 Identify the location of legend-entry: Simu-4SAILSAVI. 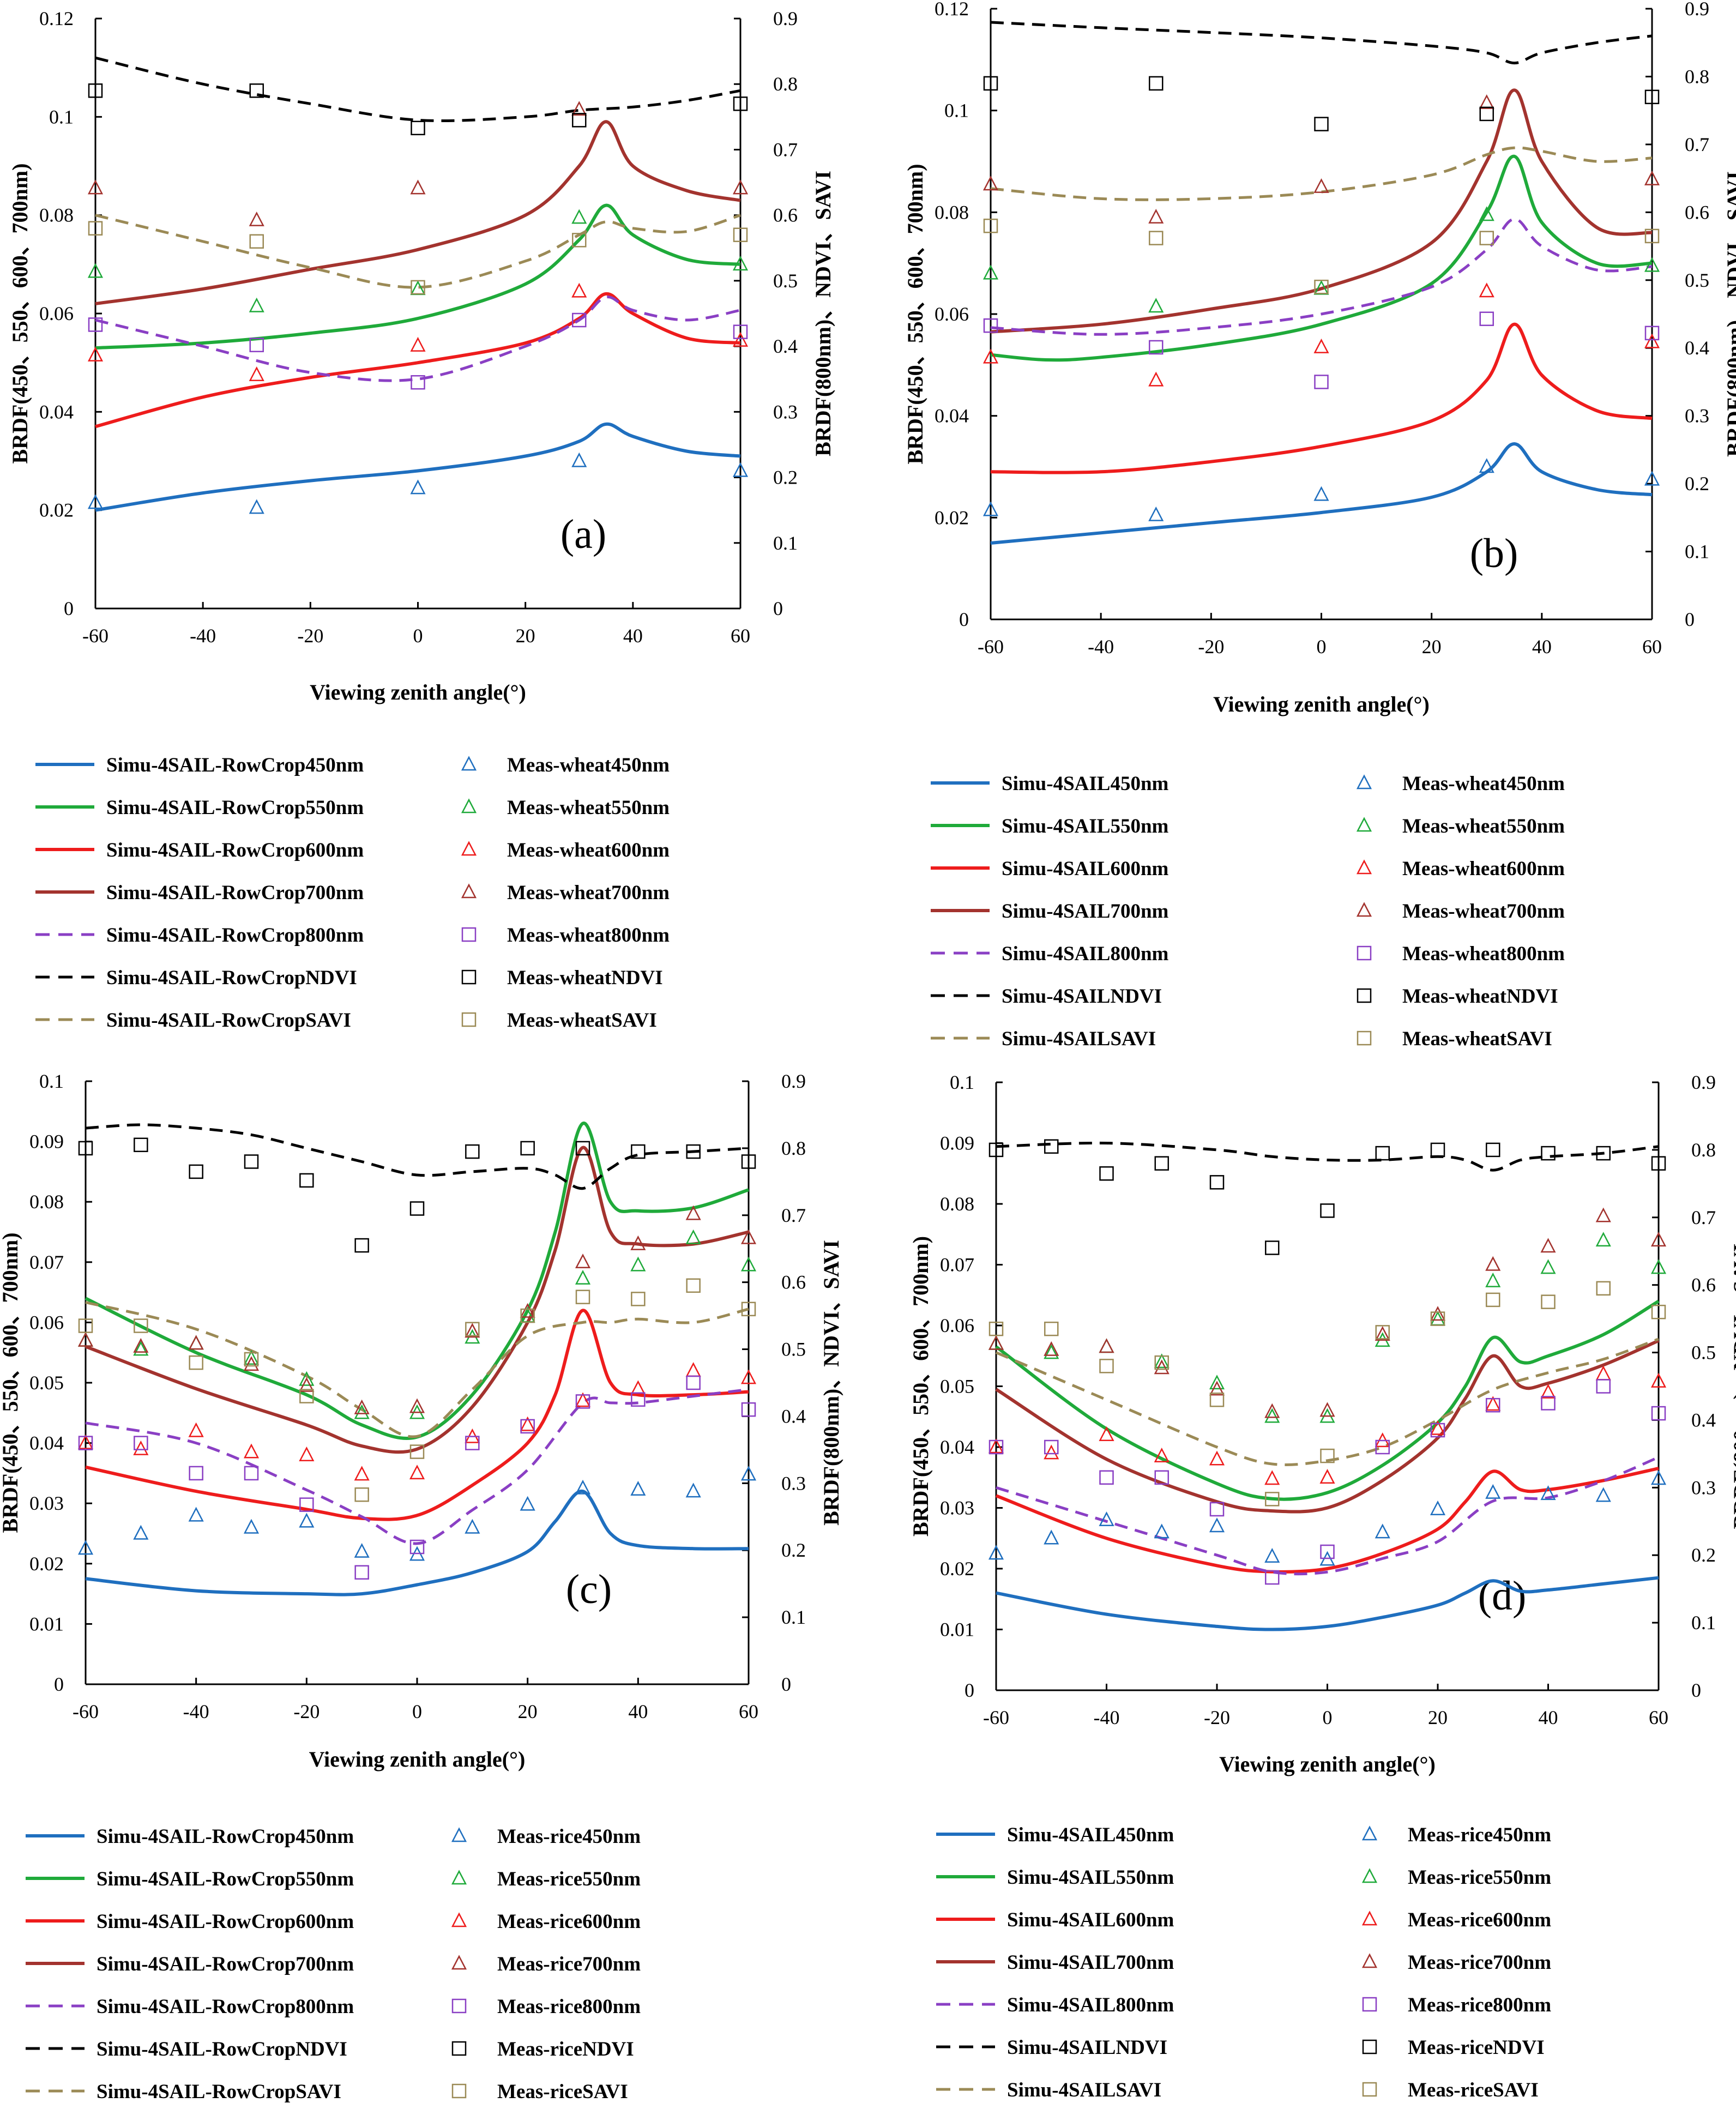
(1084, 2090).